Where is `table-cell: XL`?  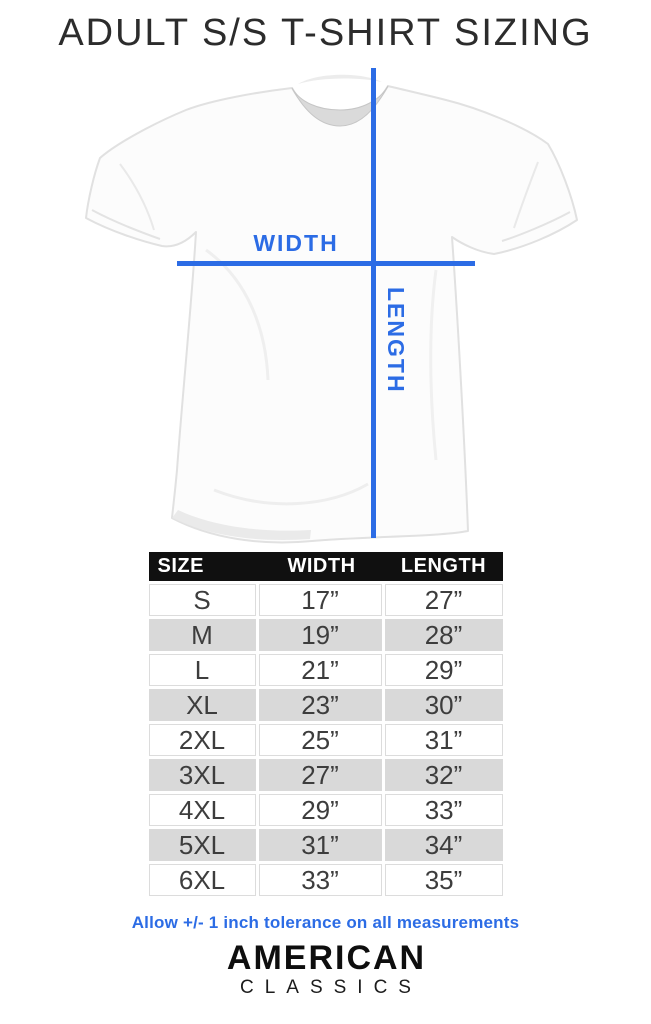
table-cell: XL is located at coordinates (203, 703).